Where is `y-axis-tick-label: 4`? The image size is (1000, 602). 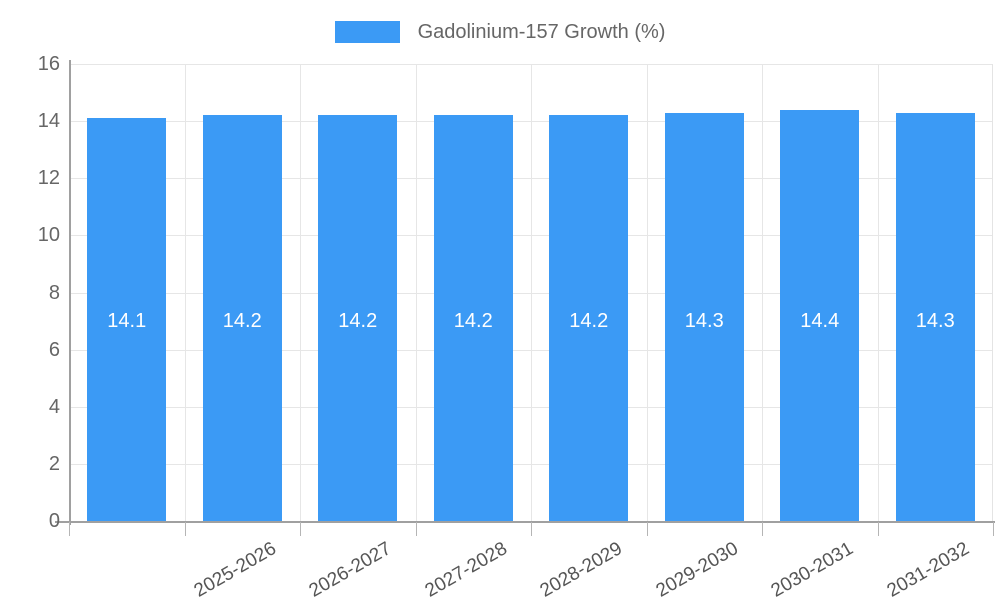
y-axis-tick-label: 4 is located at coordinates (54, 406).